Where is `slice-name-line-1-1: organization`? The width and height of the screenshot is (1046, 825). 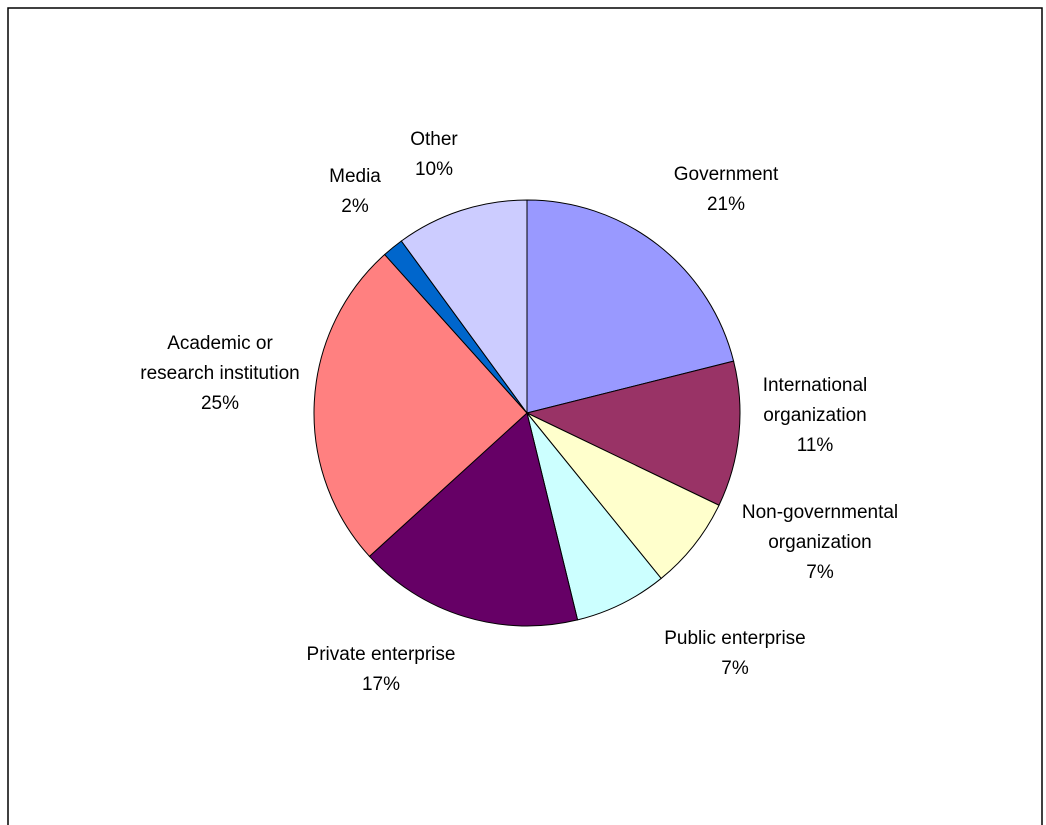 slice-name-line-1-1: organization is located at coordinates (815, 415).